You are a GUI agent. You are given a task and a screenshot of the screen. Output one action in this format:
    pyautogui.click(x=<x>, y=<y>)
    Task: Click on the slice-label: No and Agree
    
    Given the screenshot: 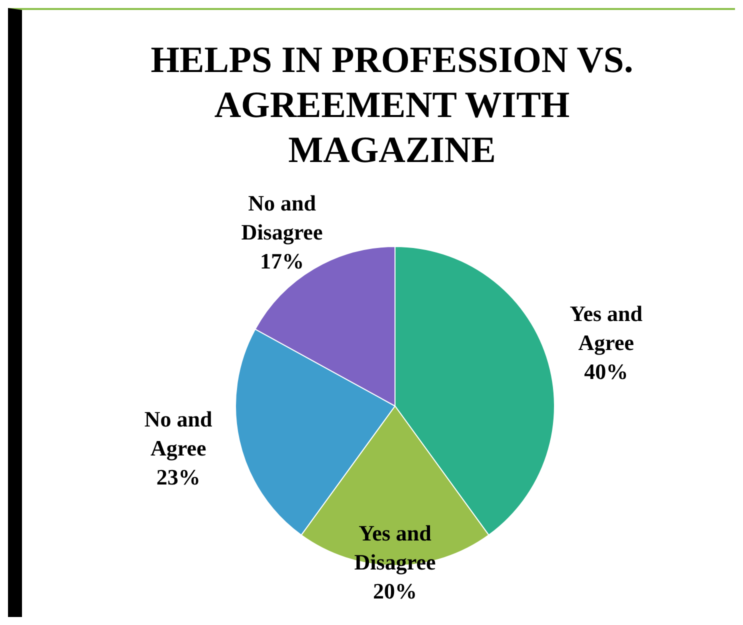 What is the action you would take?
    pyautogui.click(x=178, y=433)
    